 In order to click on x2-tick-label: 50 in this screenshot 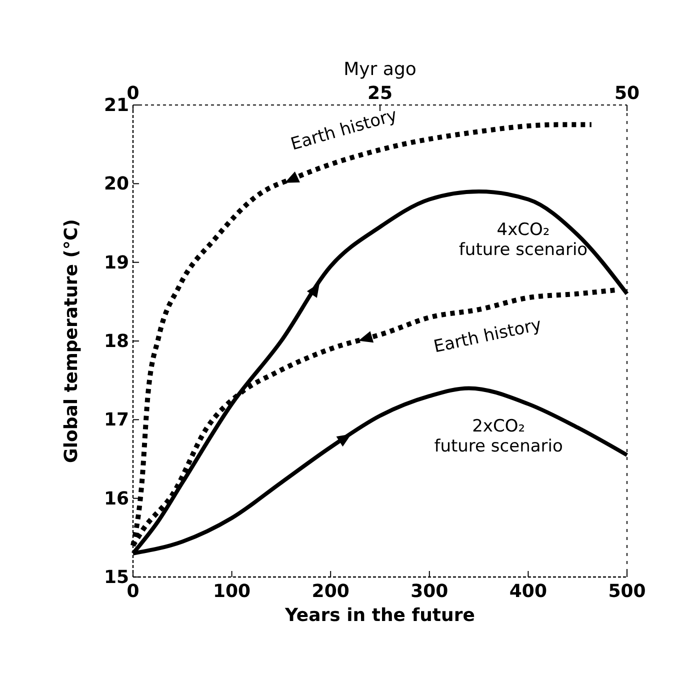, I will do `click(627, 93)`.